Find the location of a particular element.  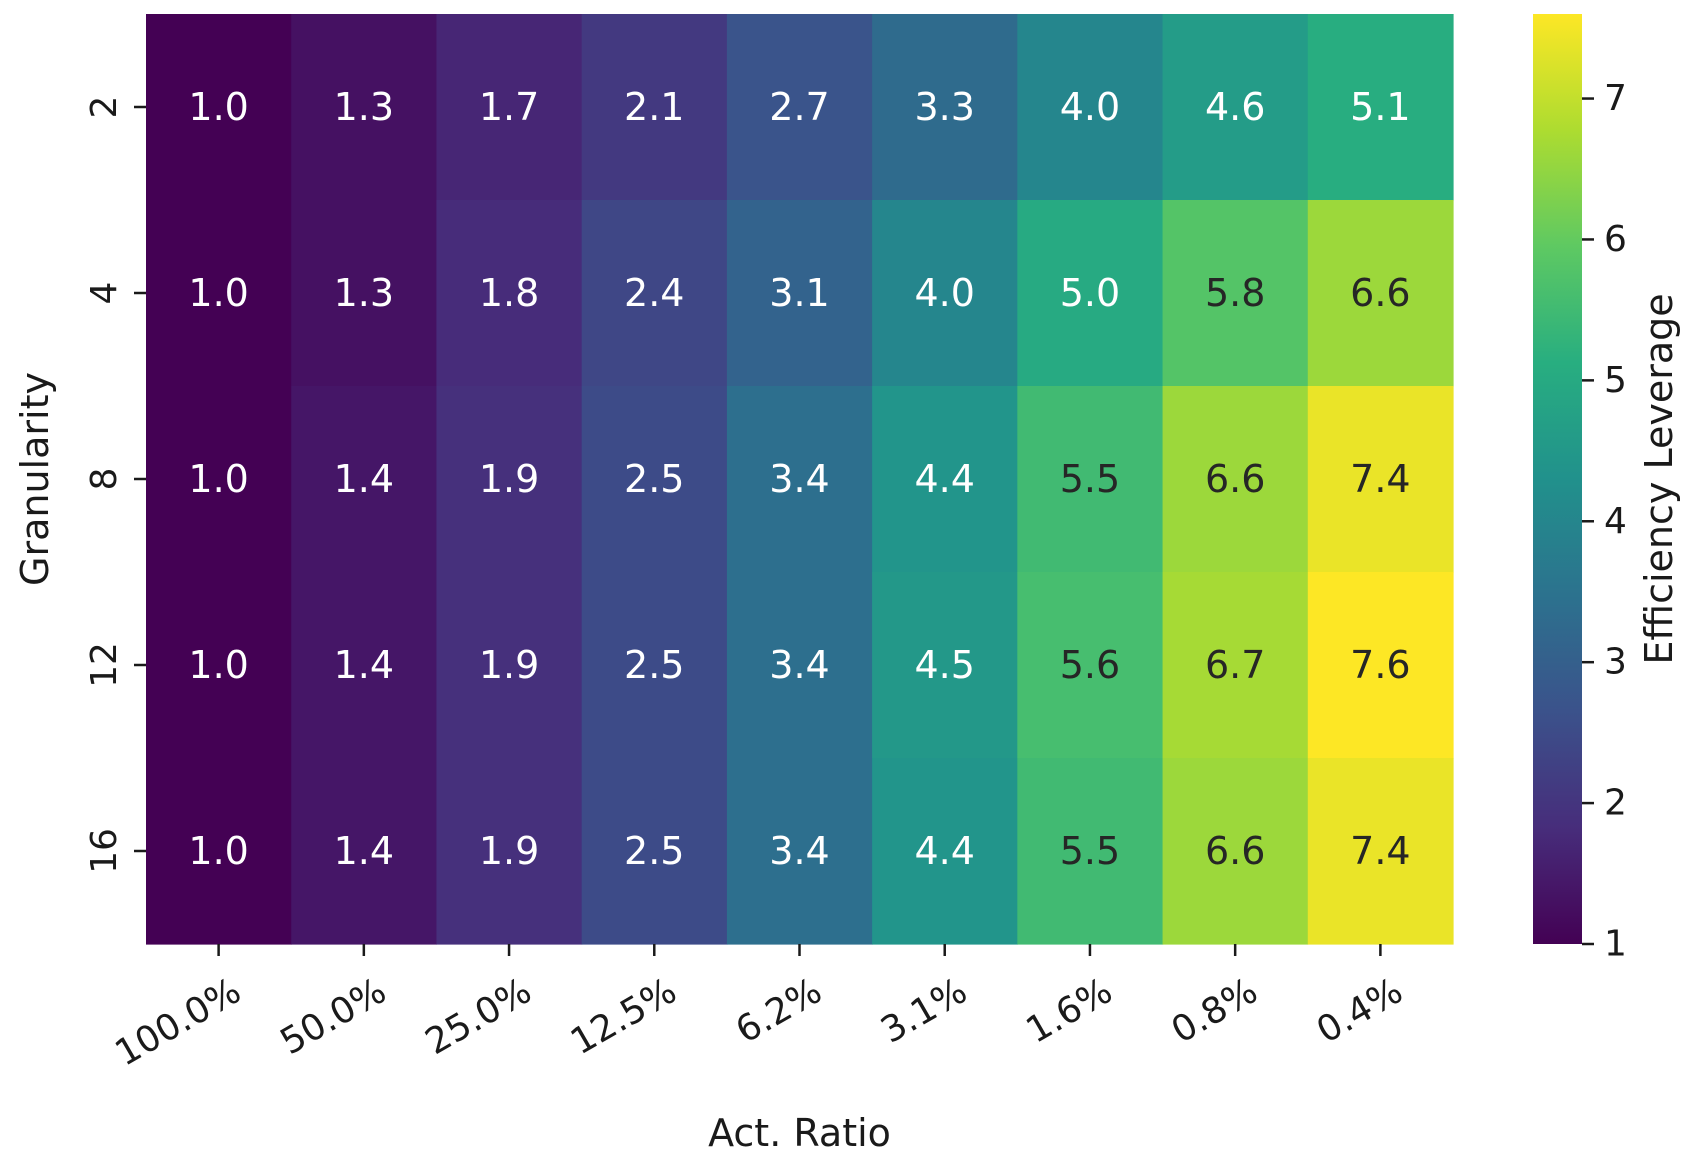

cell-value-label: 4.6 is located at coordinates (1235, 107).